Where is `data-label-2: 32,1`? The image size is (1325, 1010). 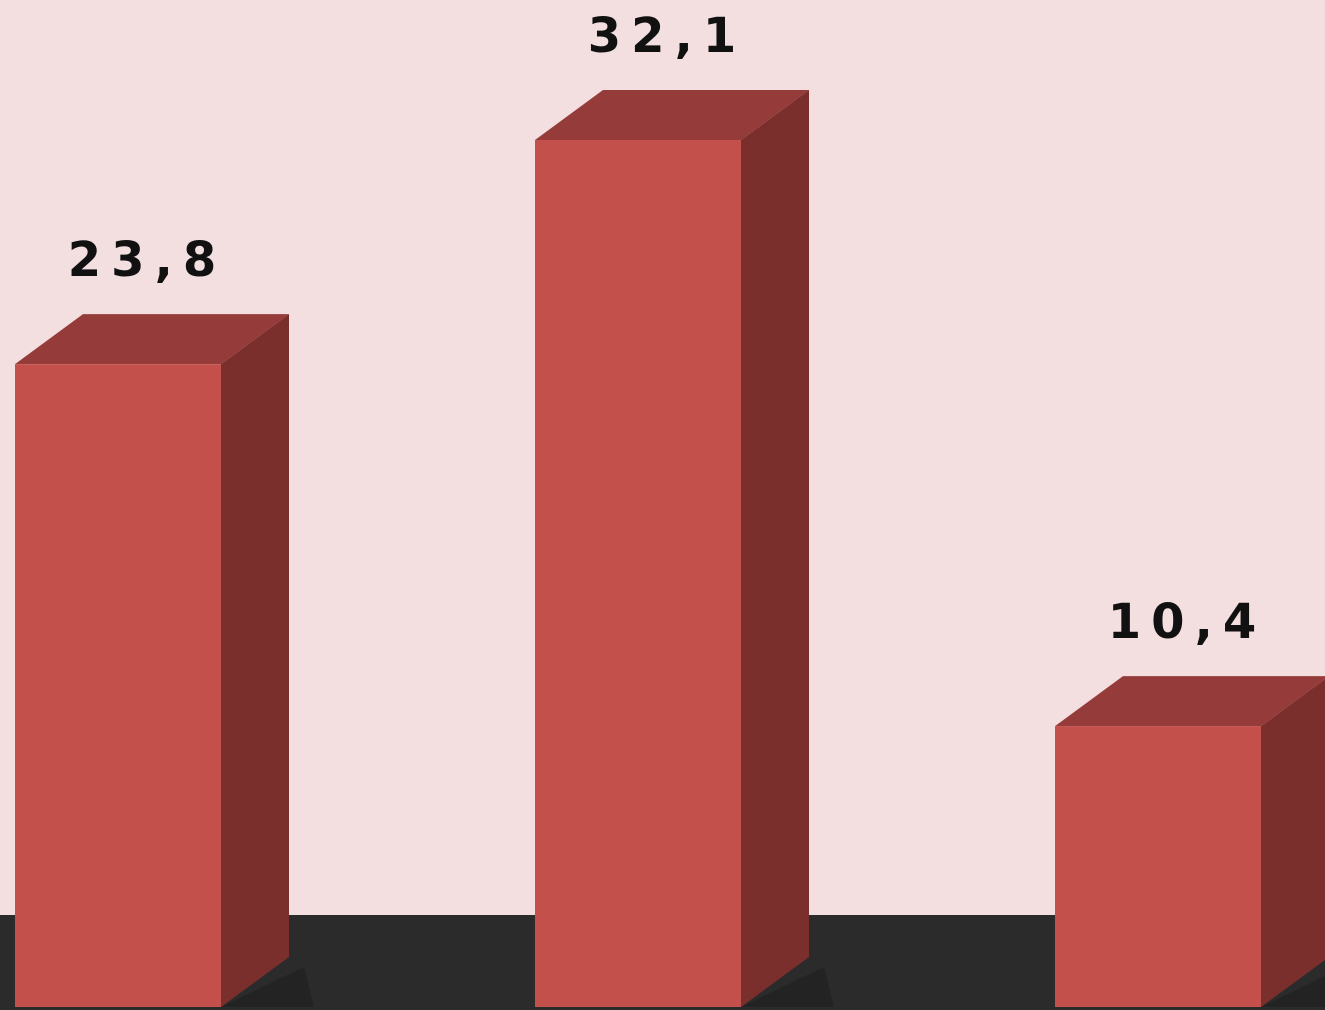
data-label-2: 32,1 is located at coordinates (667, 36).